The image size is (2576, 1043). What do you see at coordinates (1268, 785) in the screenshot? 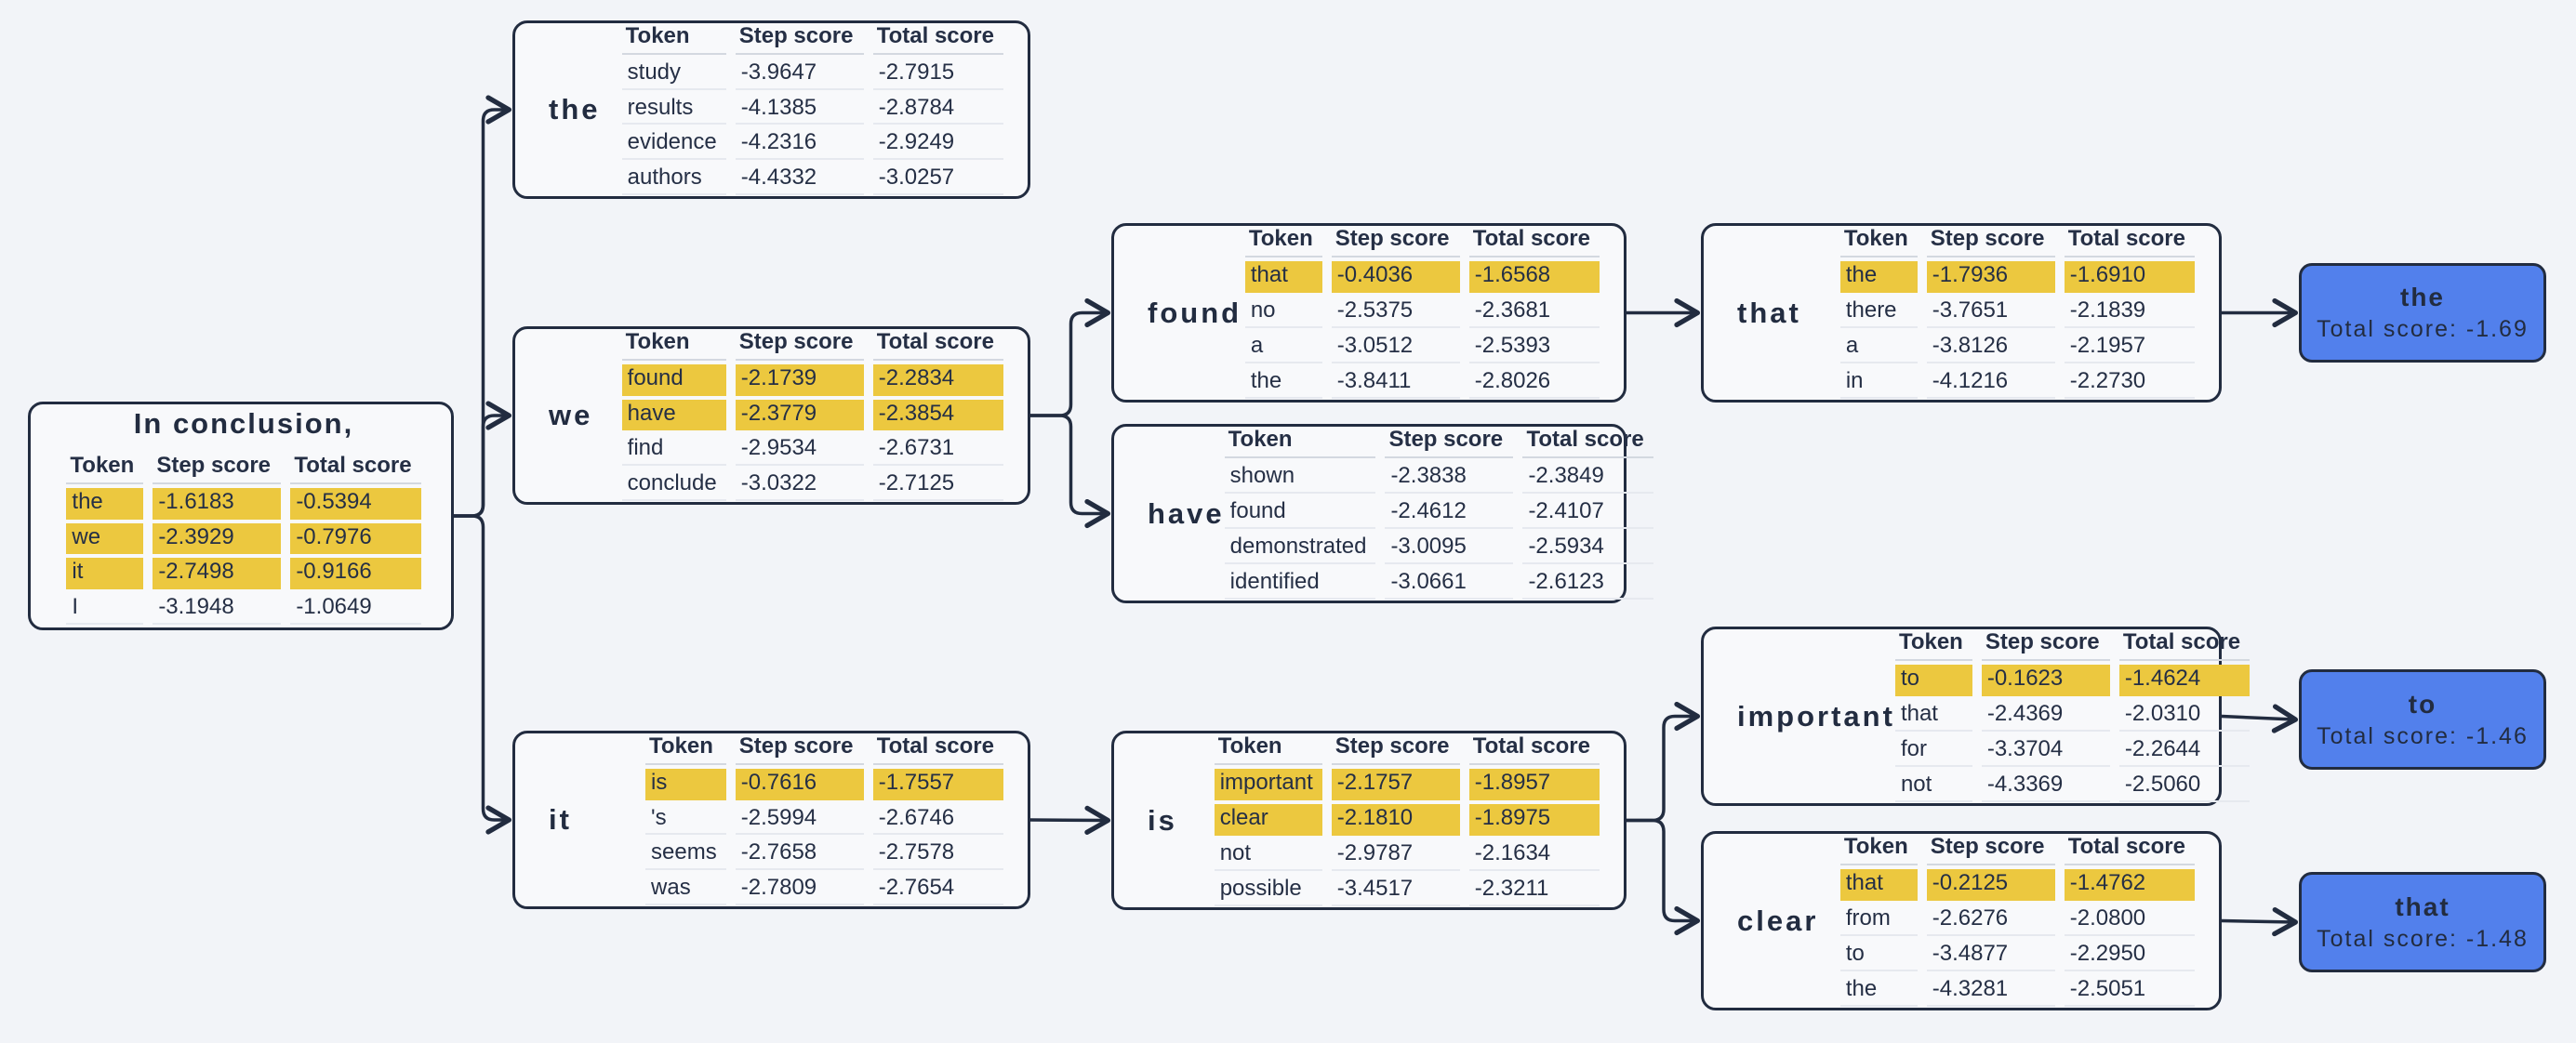
I see `token-cell: important` at bounding box center [1268, 785].